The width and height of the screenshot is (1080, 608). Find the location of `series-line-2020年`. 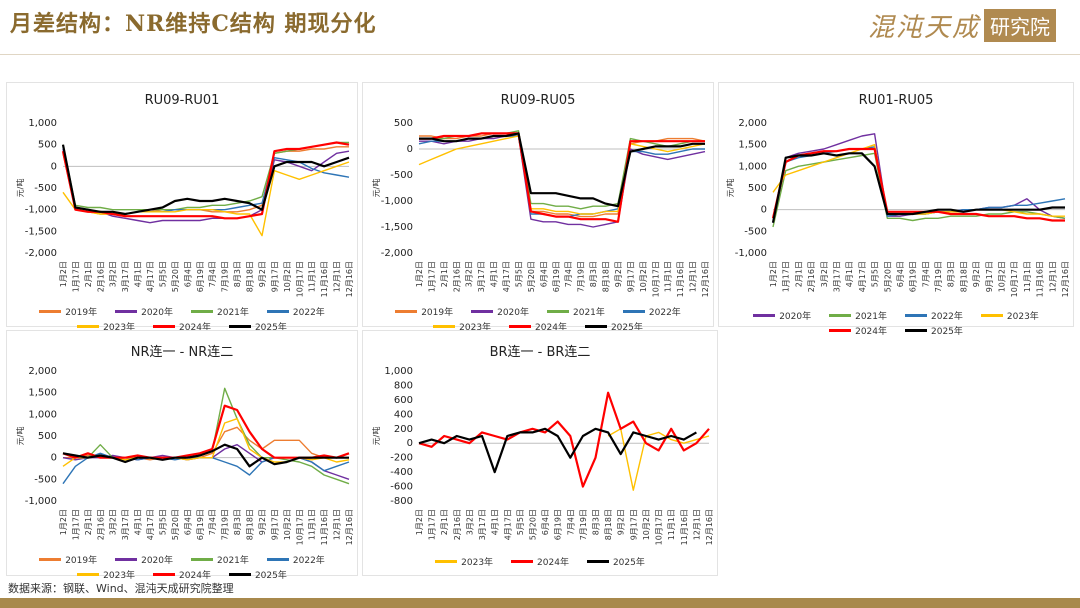

series-line-2020年 is located at coordinates (562, 181).